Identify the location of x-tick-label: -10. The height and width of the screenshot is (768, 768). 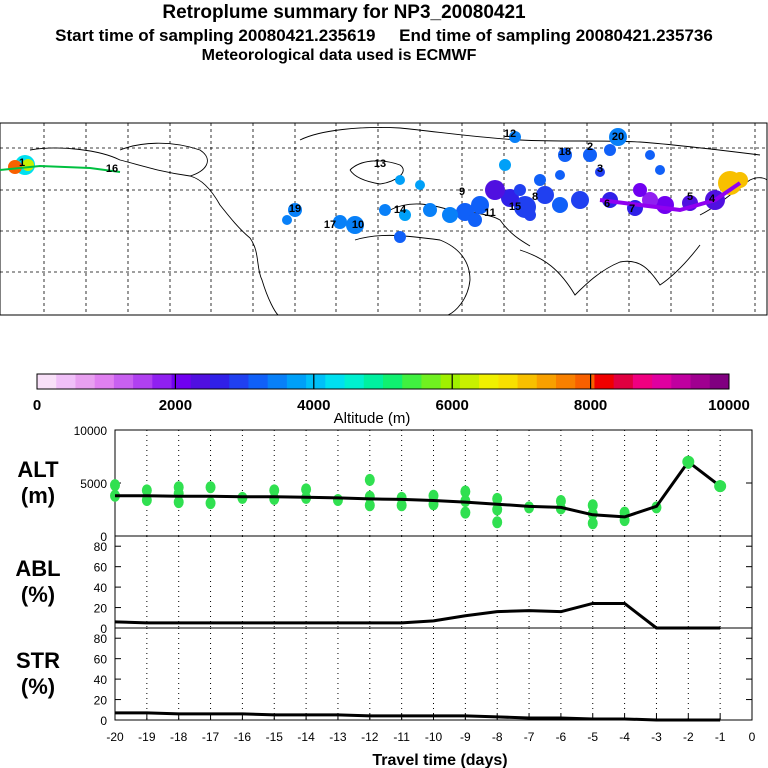
(434, 737).